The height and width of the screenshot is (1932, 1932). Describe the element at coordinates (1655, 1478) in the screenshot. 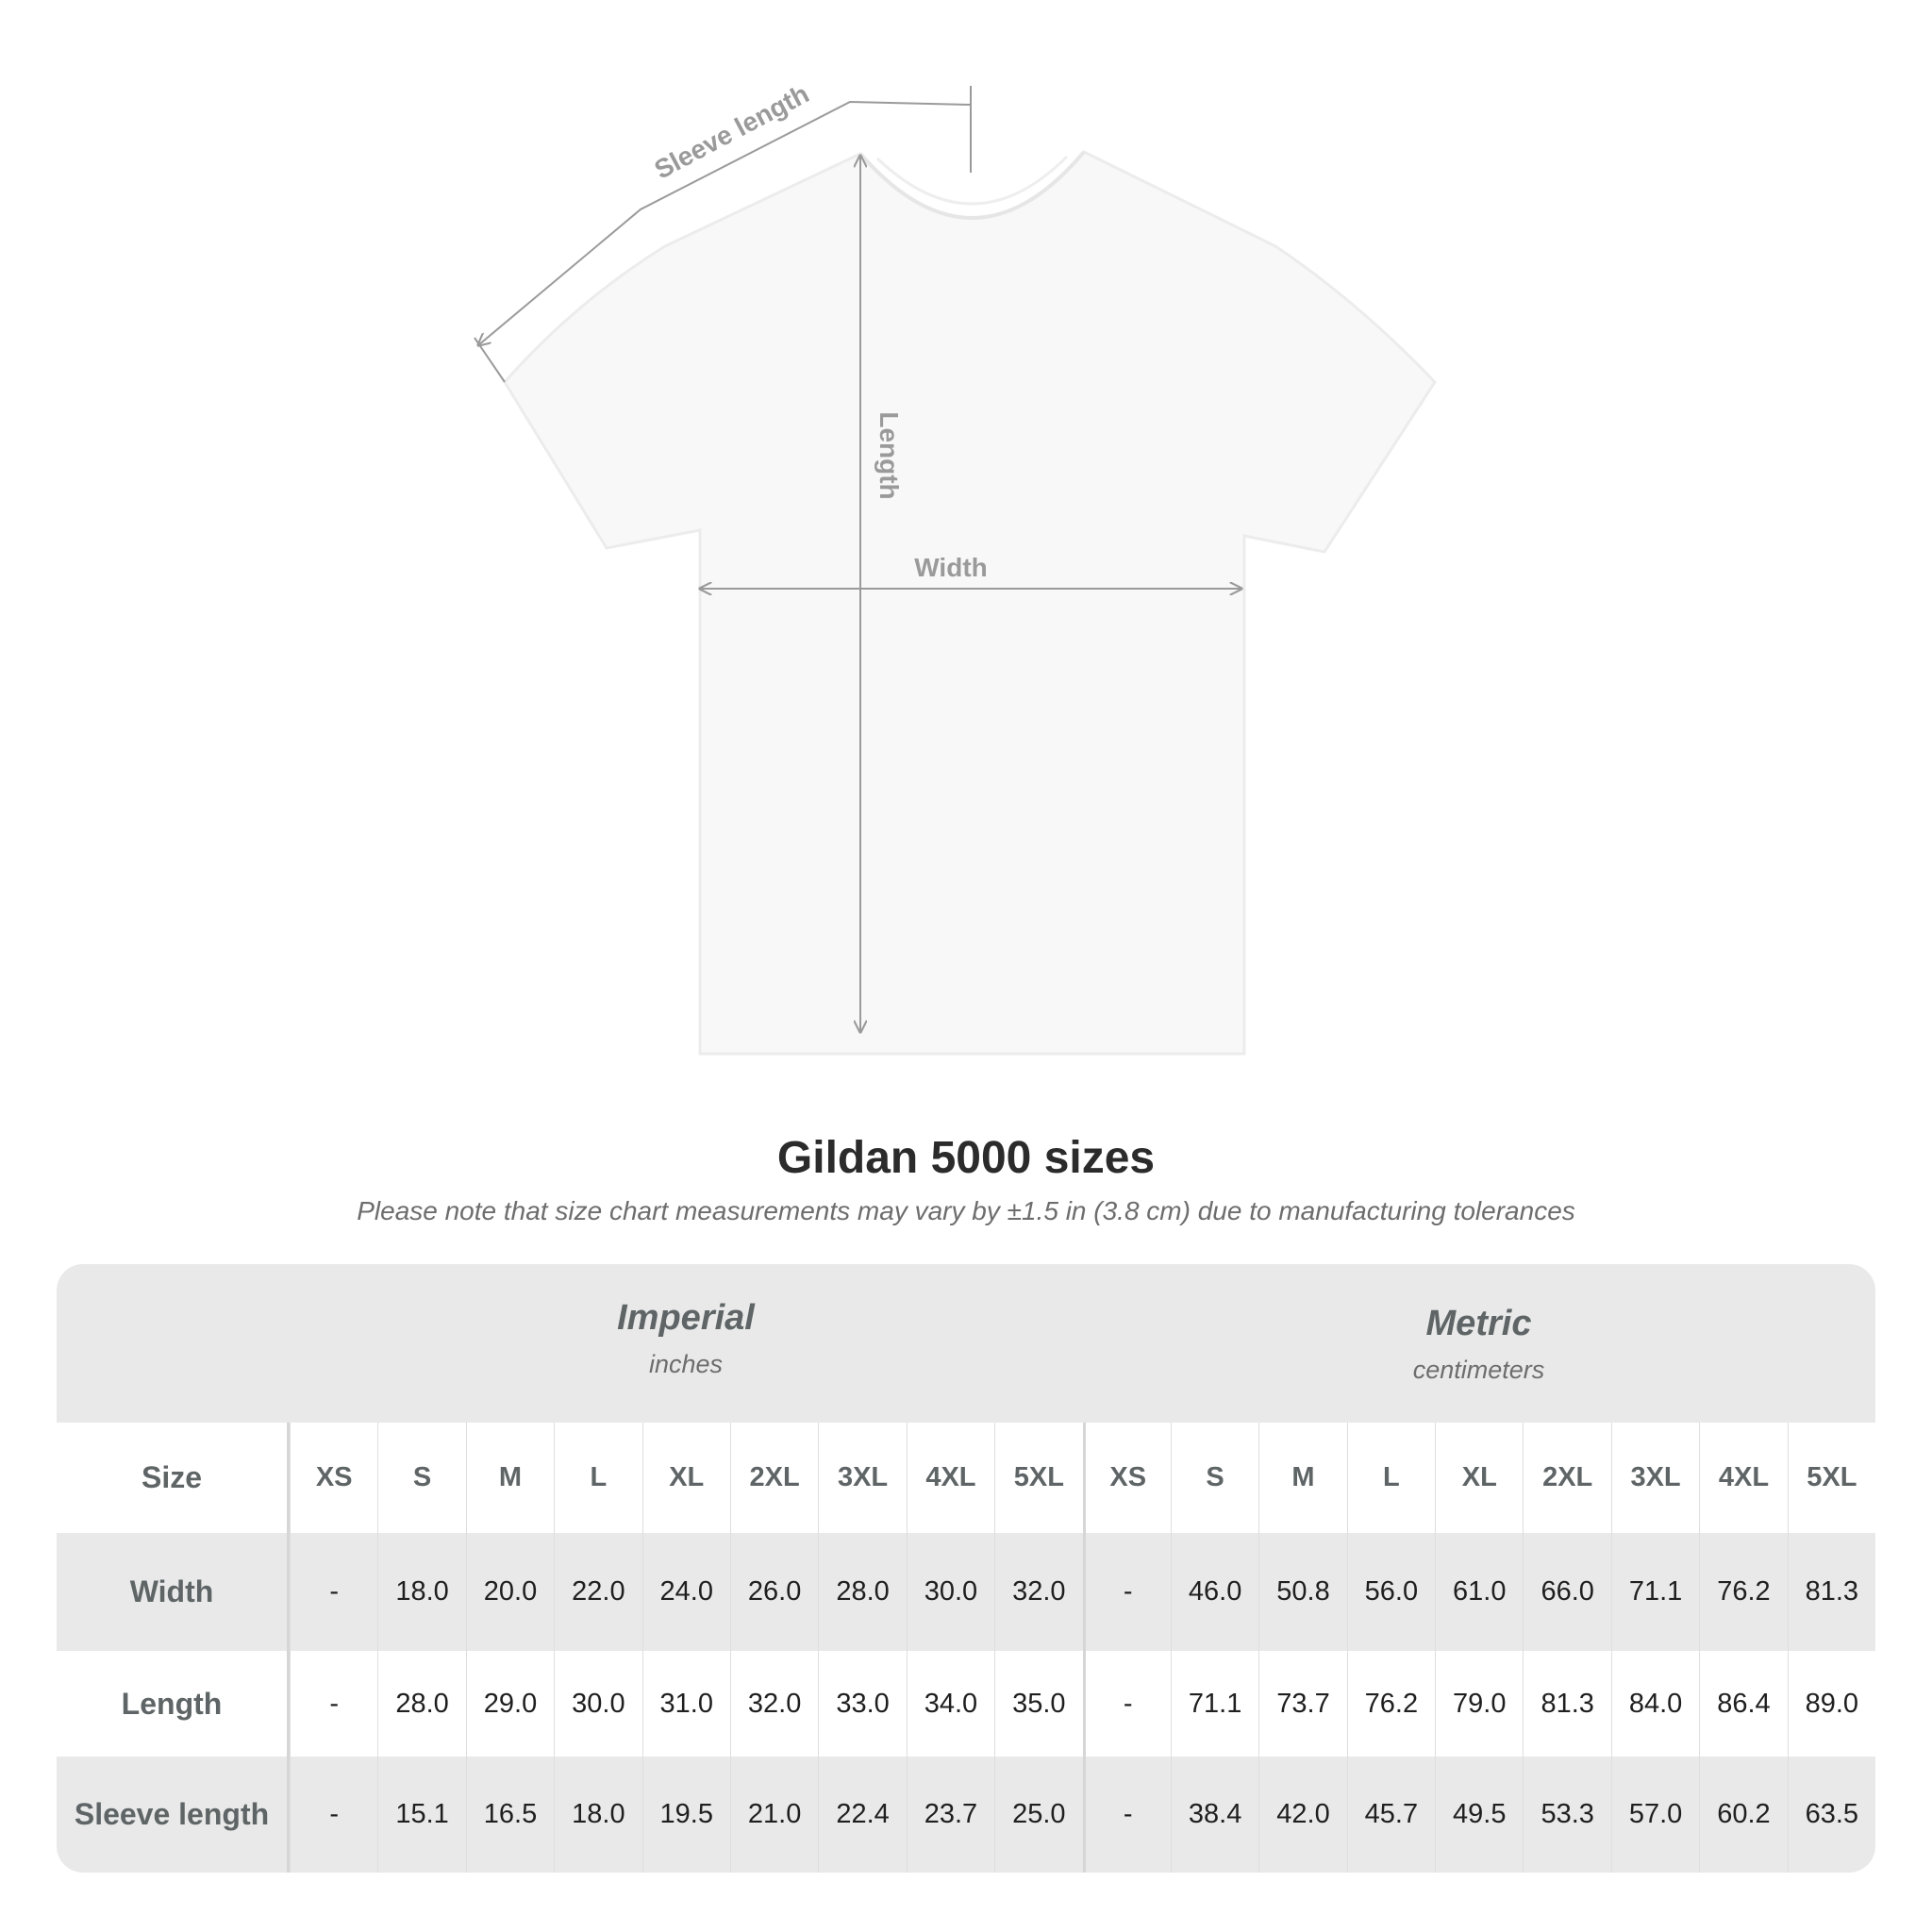

I see `metric-size-header: 3XL` at that location.